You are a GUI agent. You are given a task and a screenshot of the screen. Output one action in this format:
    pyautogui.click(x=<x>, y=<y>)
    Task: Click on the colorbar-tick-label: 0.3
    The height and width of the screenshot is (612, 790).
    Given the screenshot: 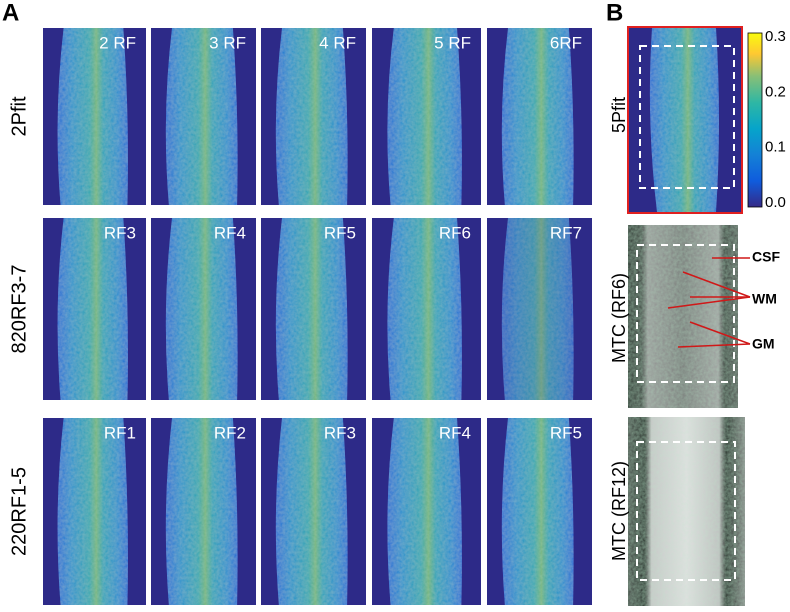 What is the action you would take?
    pyautogui.click(x=775, y=36)
    